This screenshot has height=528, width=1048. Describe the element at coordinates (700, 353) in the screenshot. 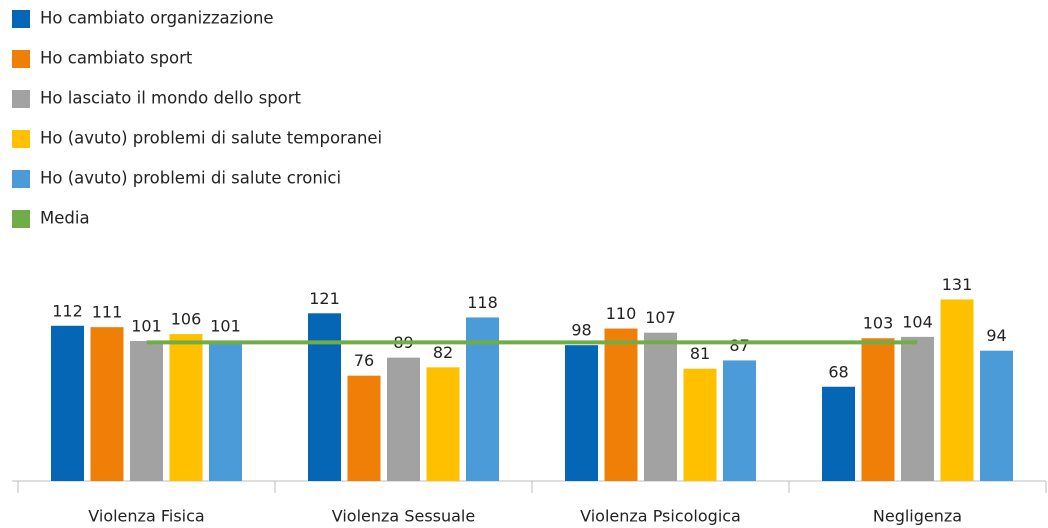

I see `data-label: 81` at that location.